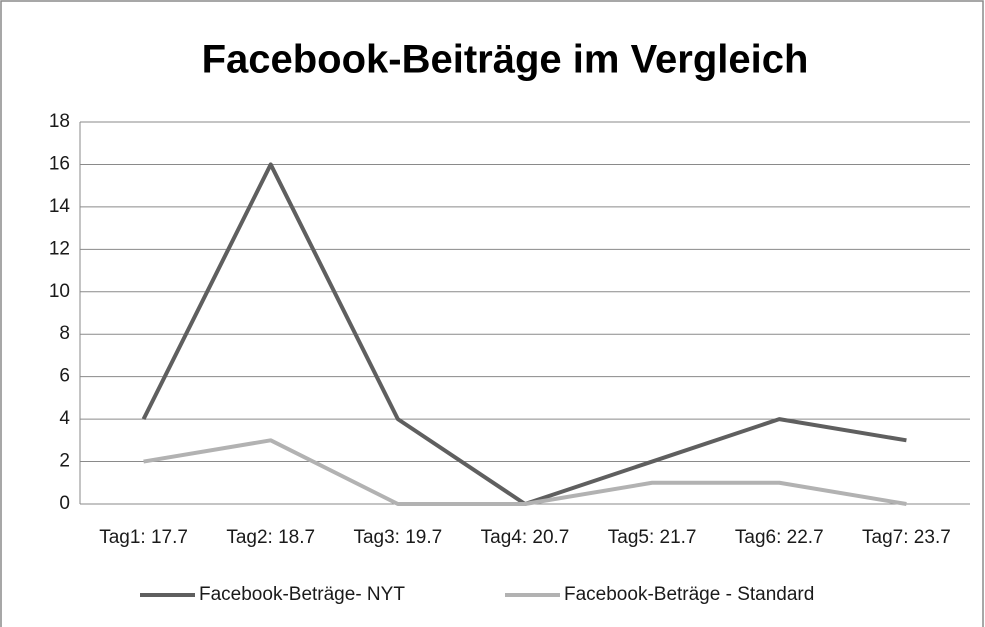 The image size is (985, 627). I want to click on legend-label: Facebook-Beträge - Standard, so click(689, 594).